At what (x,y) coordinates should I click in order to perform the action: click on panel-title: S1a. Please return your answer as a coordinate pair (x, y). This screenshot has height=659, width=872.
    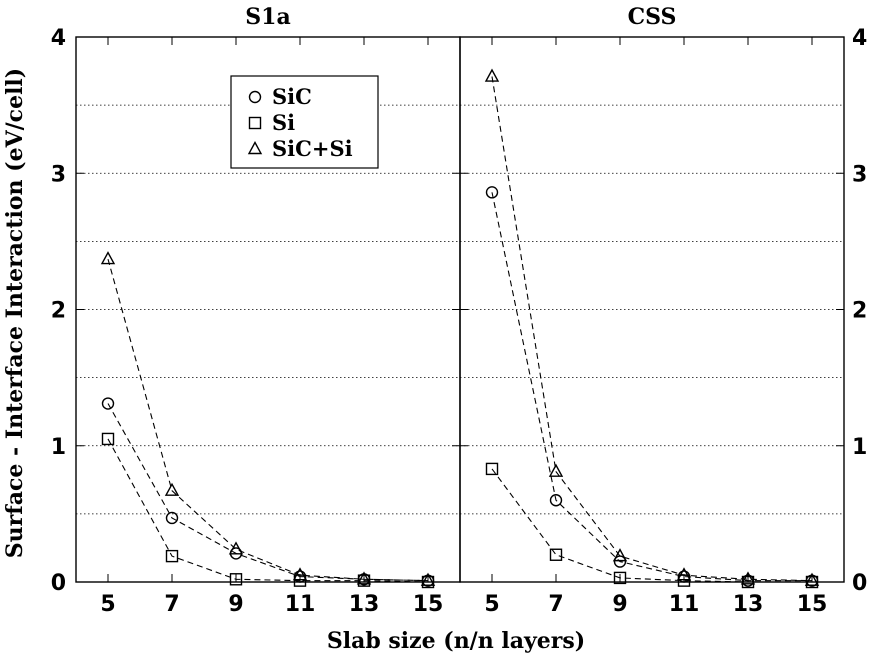
    Looking at the image, I should click on (267, 17).